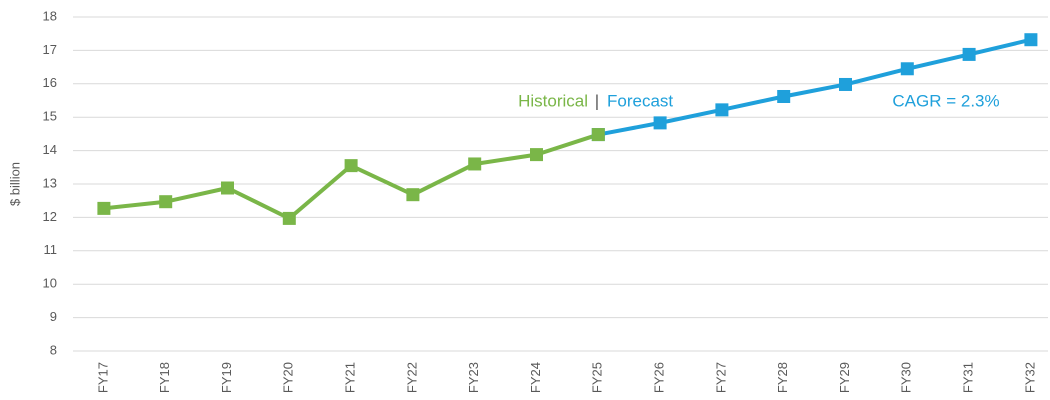 This screenshot has width=1050, height=400. What do you see at coordinates (50, 149) in the screenshot?
I see `y-tick-label: 14` at bounding box center [50, 149].